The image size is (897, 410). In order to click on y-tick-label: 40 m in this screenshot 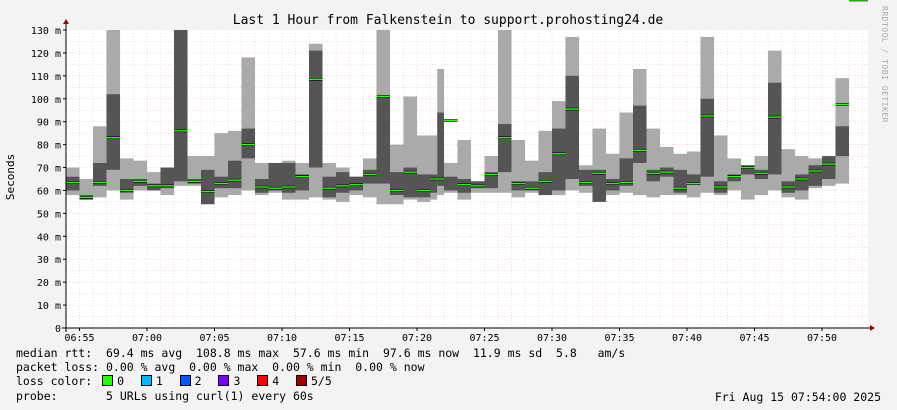, I will do `click(49, 237)`.